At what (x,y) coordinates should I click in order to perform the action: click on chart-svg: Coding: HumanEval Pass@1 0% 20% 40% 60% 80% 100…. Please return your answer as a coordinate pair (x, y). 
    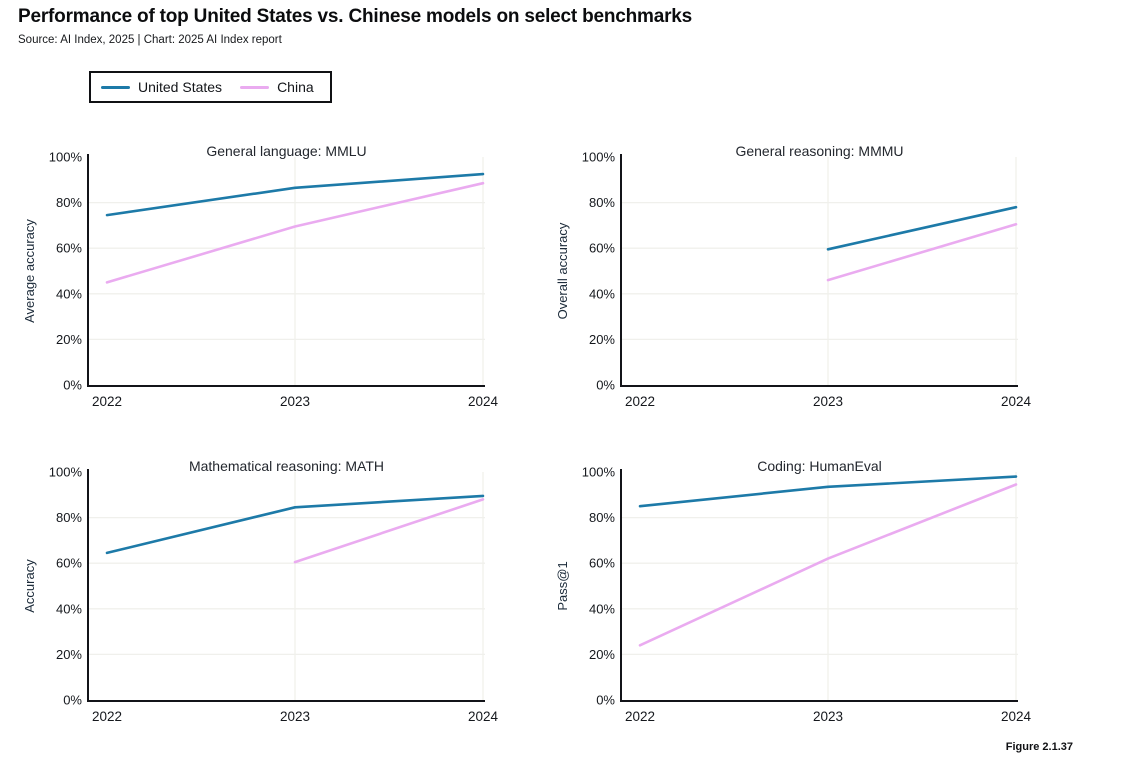
    Looking at the image, I should click on (793, 591).